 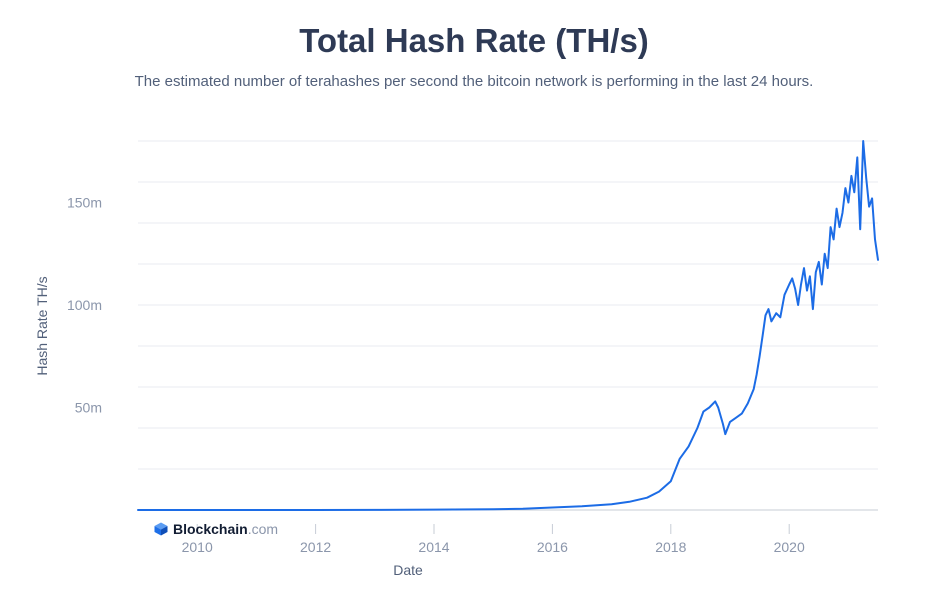 What do you see at coordinates (84, 203) in the screenshot?
I see `y-tick-label: 150m` at bounding box center [84, 203].